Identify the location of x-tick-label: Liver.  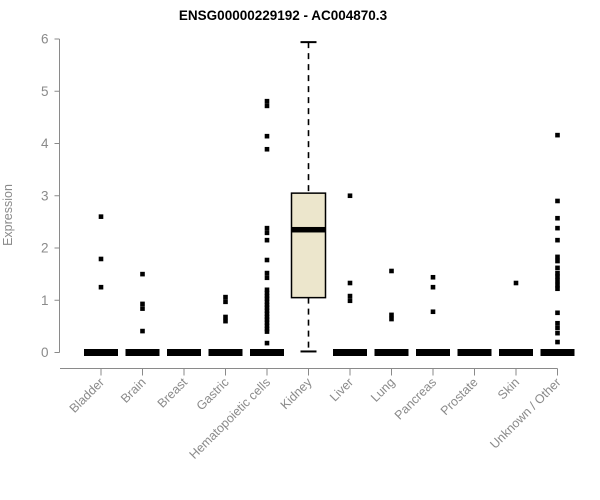
(341, 389).